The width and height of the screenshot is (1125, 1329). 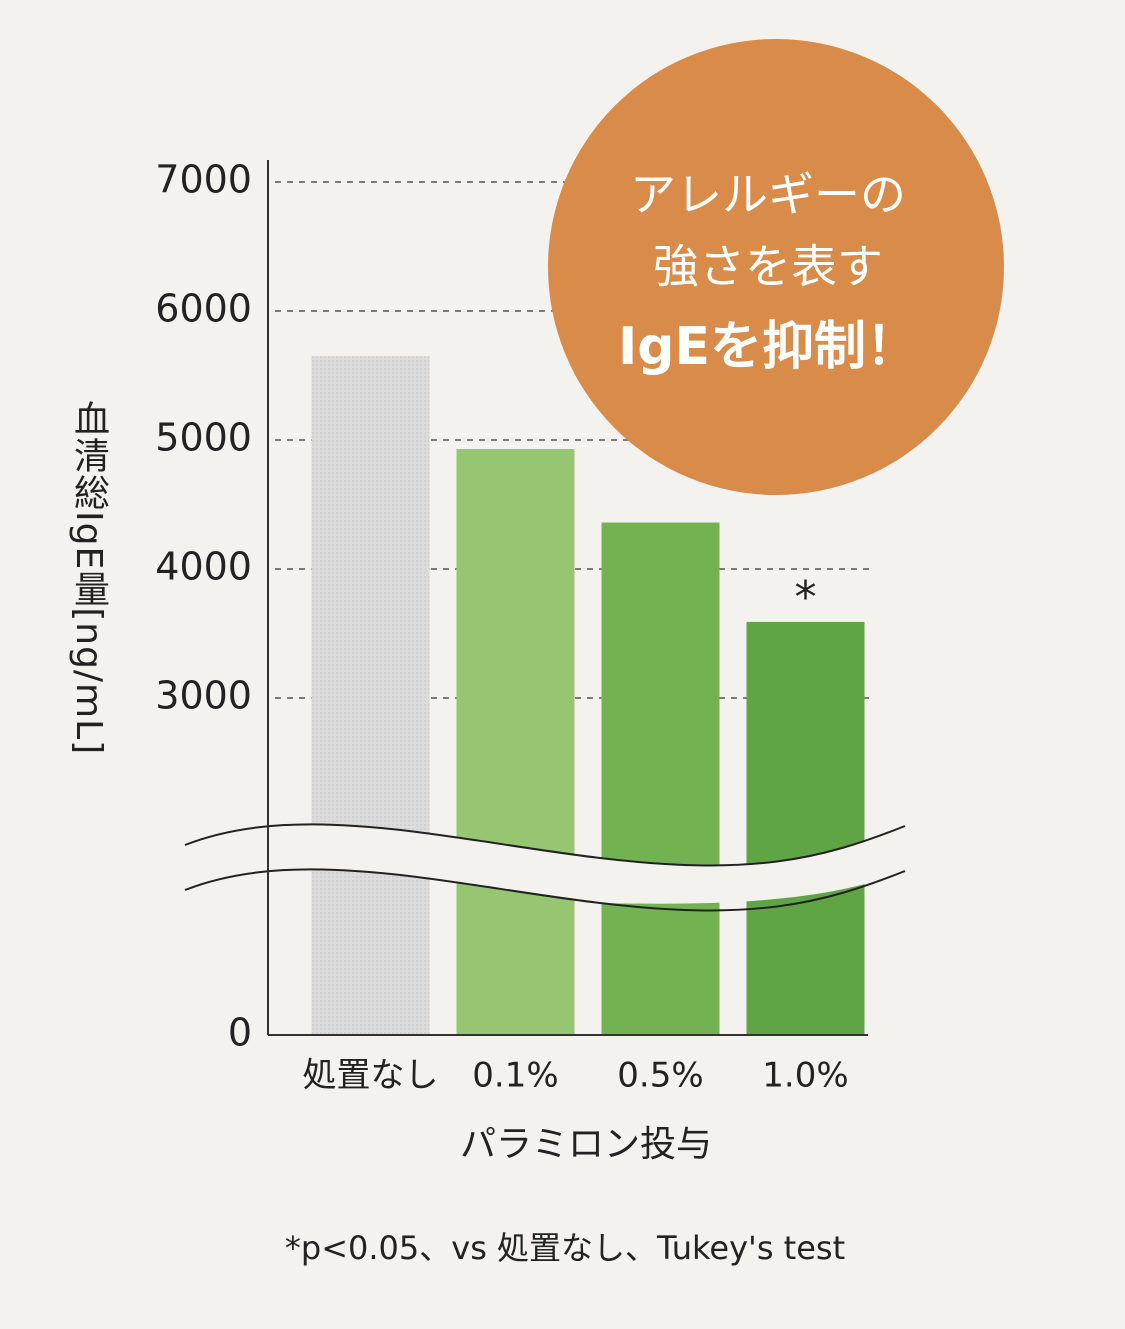 What do you see at coordinates (768, 267) in the screenshot?
I see `annotation-line: 強さを表す` at bounding box center [768, 267].